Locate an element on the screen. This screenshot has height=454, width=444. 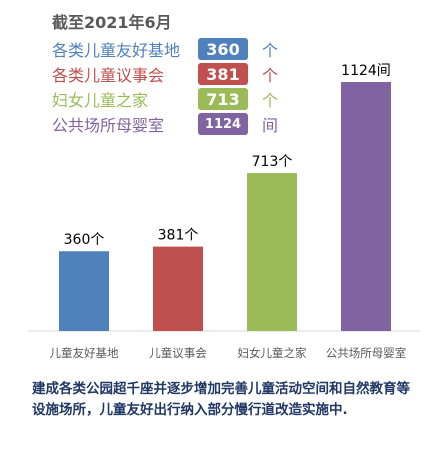
data-label-2: 713个 is located at coordinates (272, 162).